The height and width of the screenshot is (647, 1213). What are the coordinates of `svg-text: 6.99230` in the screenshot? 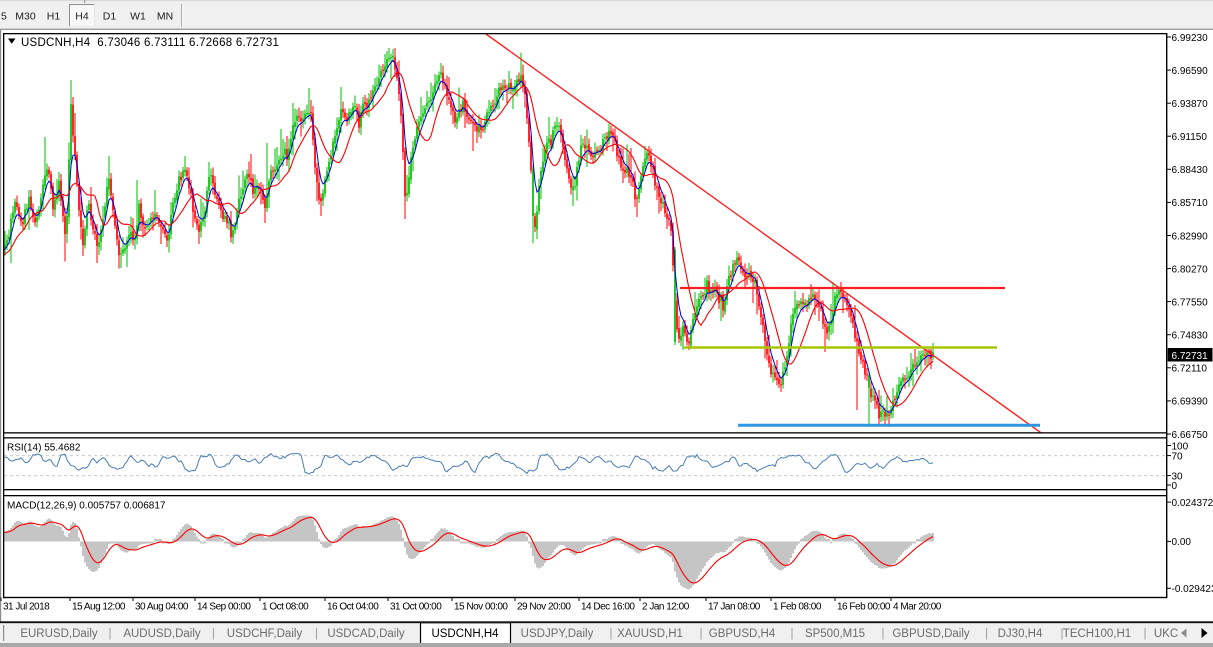 It's located at (1190, 38).